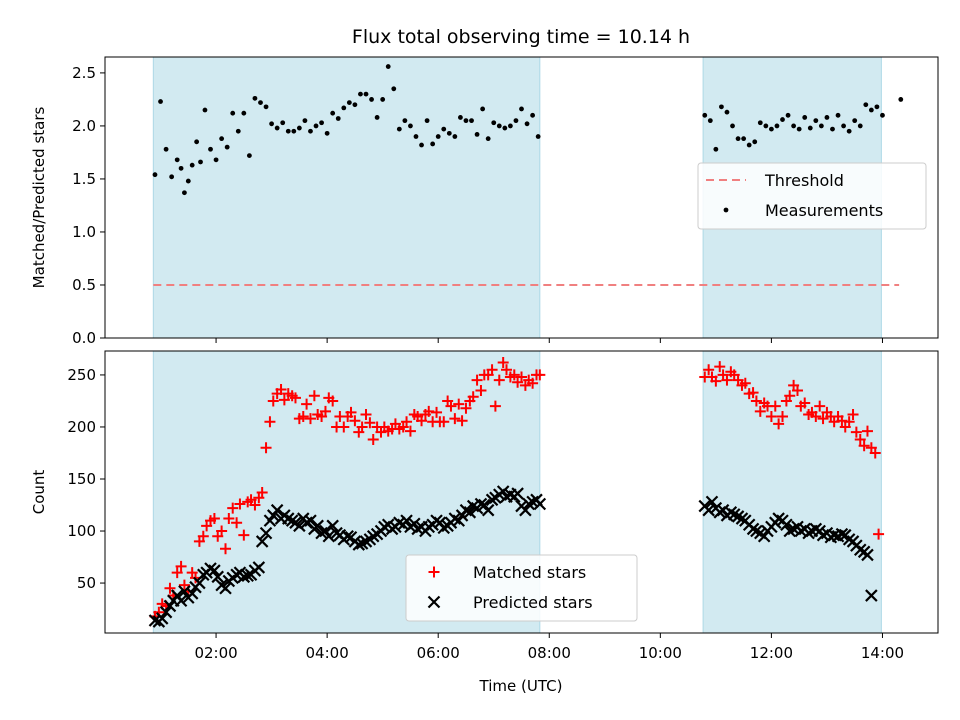 This screenshot has width=960, height=720. Describe the element at coordinates (84, 179) in the screenshot. I see `y-tick-label: 1.5` at that location.